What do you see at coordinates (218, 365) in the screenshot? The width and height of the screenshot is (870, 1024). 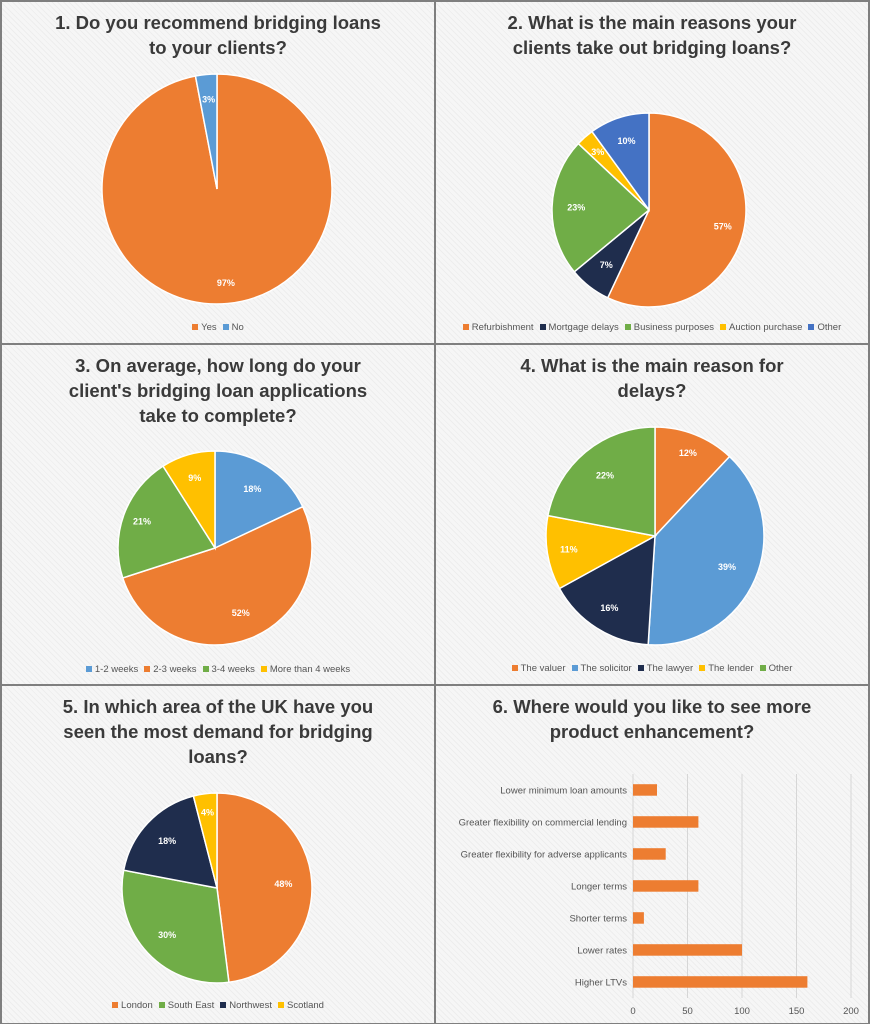 I see `chart-title-line: 3. On average, how long do your` at bounding box center [218, 365].